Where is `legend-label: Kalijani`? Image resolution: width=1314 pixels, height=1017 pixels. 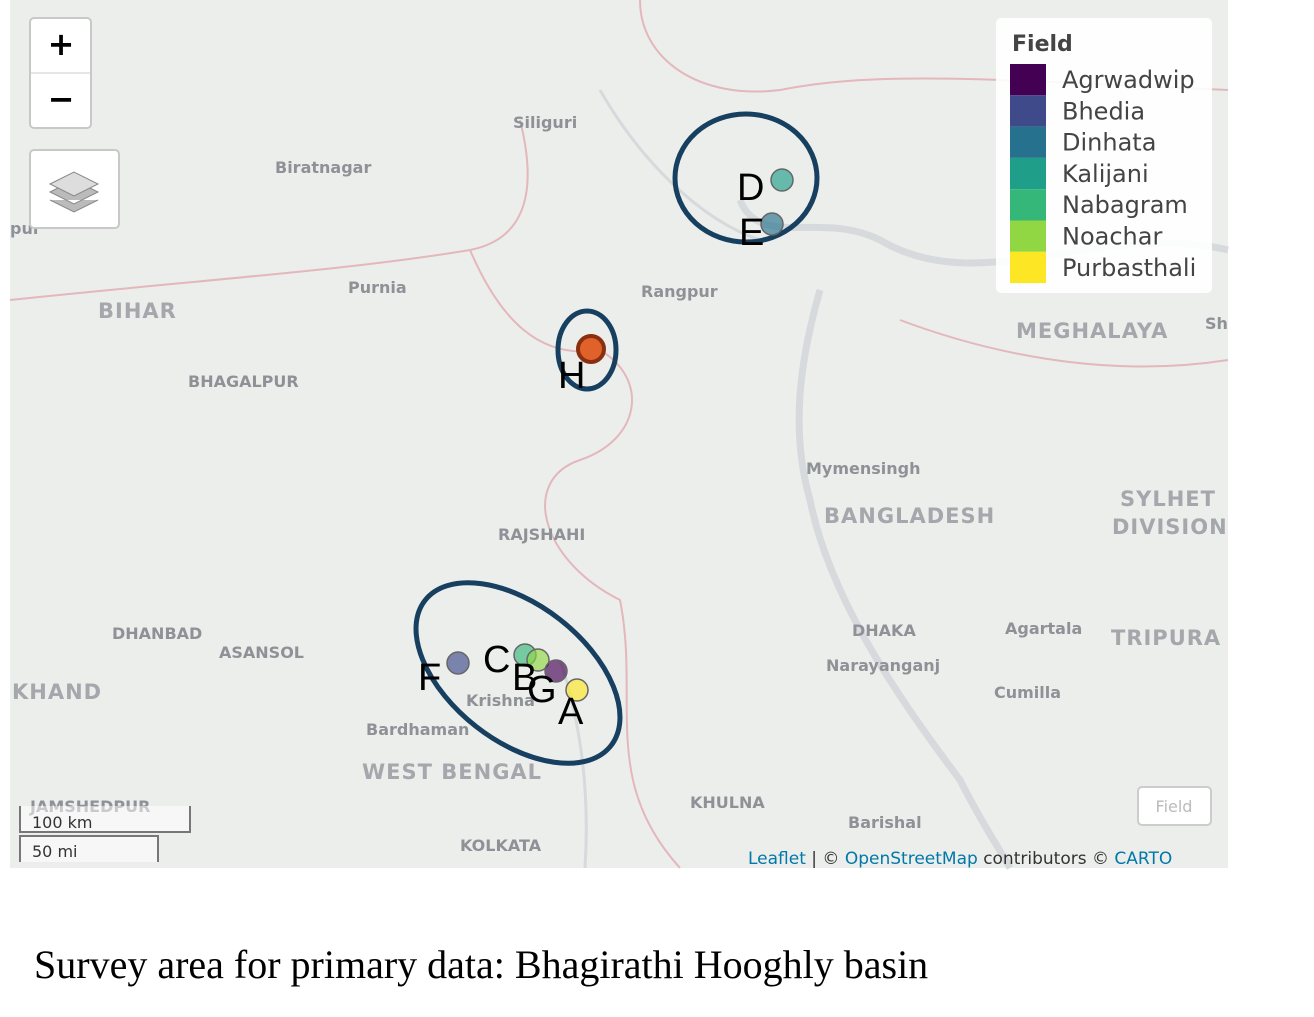
legend-label: Kalijani is located at coordinates (1105, 174).